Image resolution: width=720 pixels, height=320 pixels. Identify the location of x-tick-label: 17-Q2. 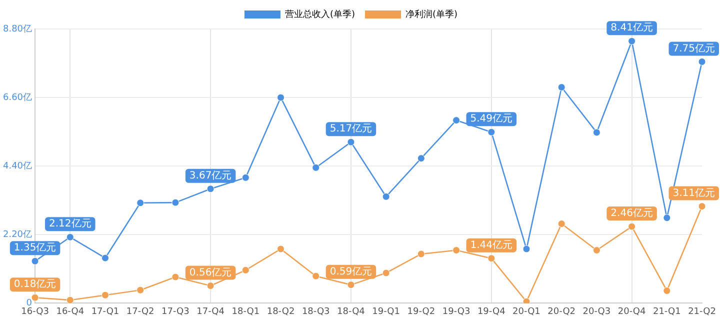
(140, 311).